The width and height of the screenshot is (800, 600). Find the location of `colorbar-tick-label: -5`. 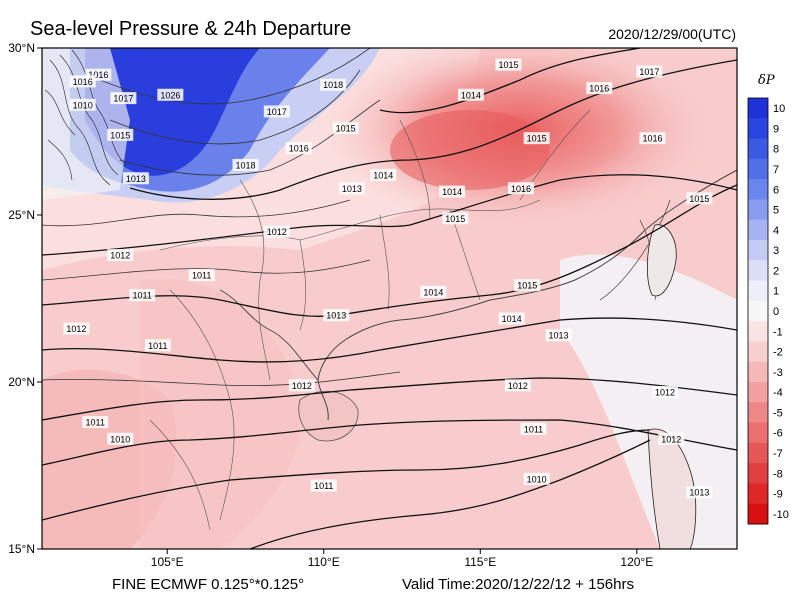

colorbar-tick-label: -5 is located at coordinates (778, 413).